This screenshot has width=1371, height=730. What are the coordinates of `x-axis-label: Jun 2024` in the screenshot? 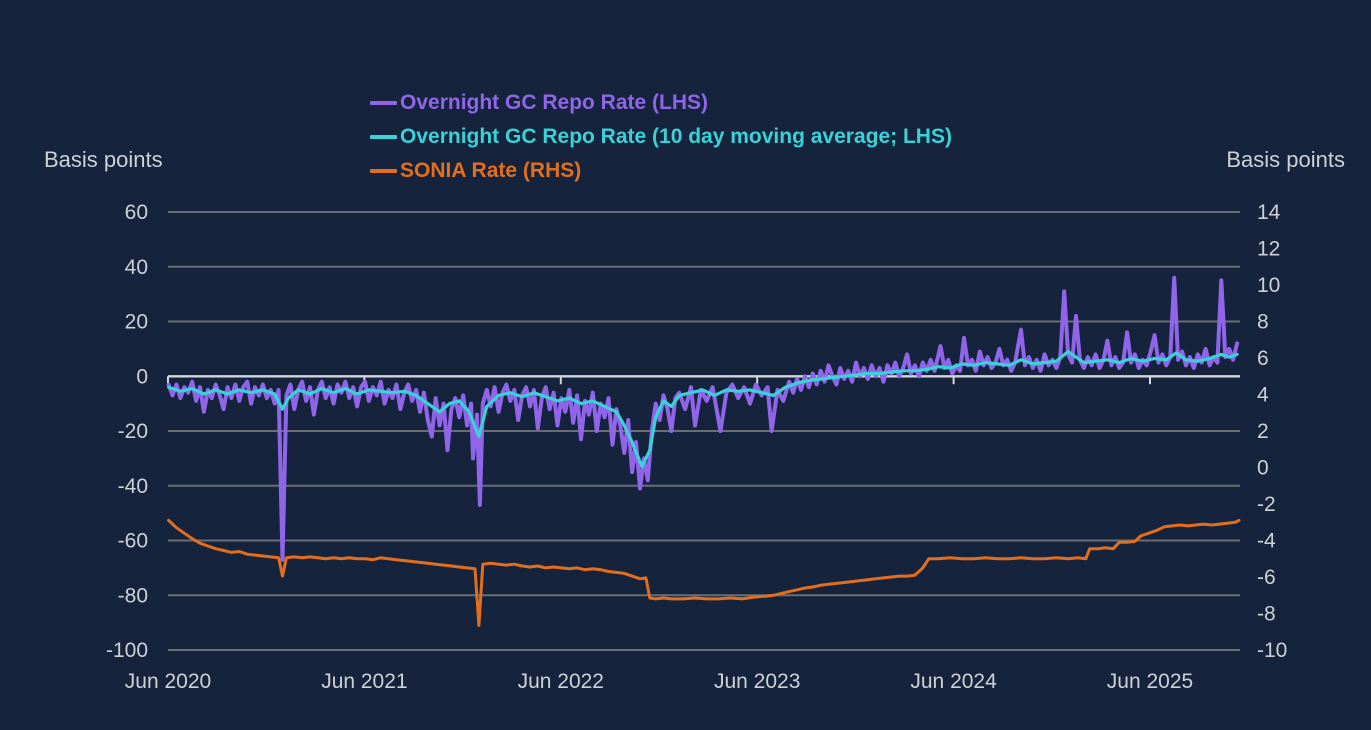 It's located at (953, 681).